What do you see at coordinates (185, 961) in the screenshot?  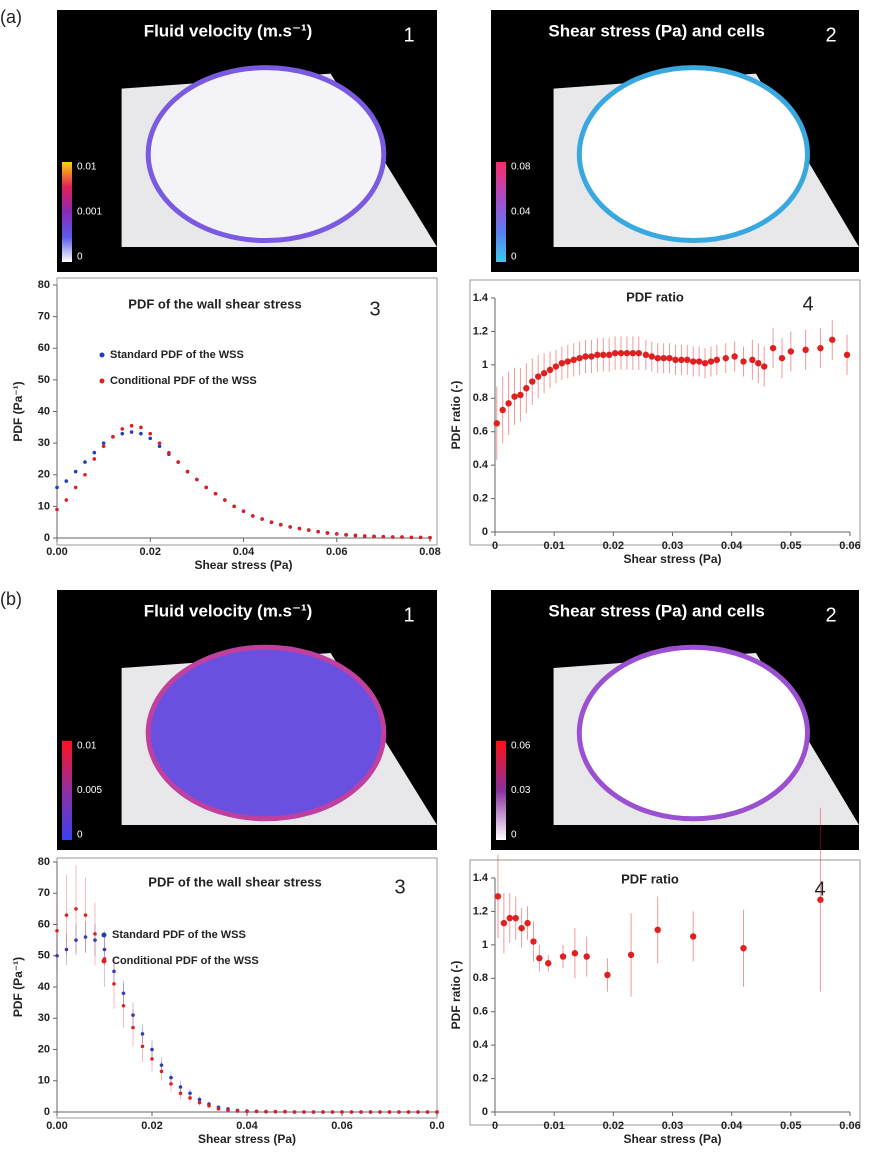 I see `legend-label: Conditional PDF of the WSS` at bounding box center [185, 961].